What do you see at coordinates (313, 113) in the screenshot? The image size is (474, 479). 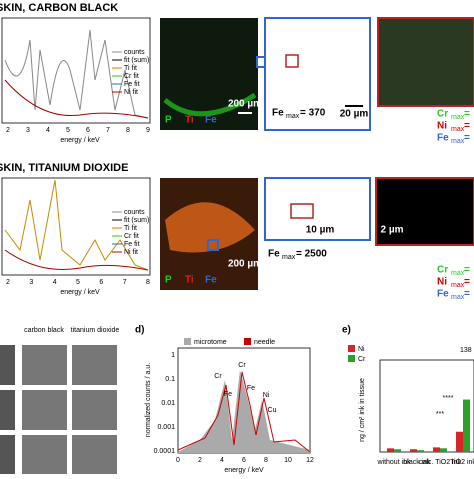 I see `zoom-value: = 370` at bounding box center [313, 113].